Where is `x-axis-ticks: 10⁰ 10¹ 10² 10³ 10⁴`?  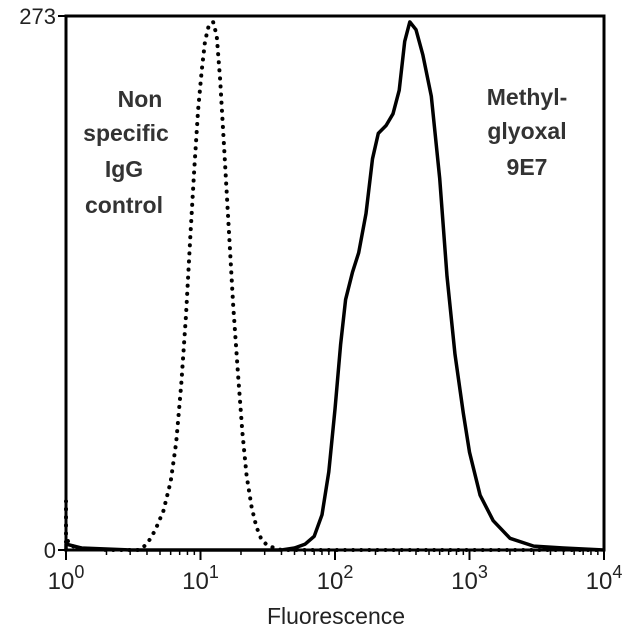 x-axis-ticks: 10⁰ 10¹ 10² 10³ 10⁴ is located at coordinates (335, 572).